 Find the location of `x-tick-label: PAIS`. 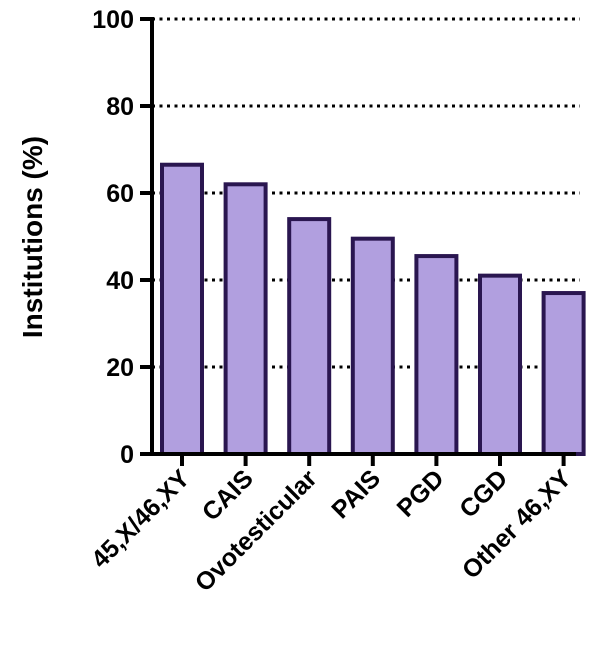

x-tick-label: PAIS is located at coordinates (356, 494).